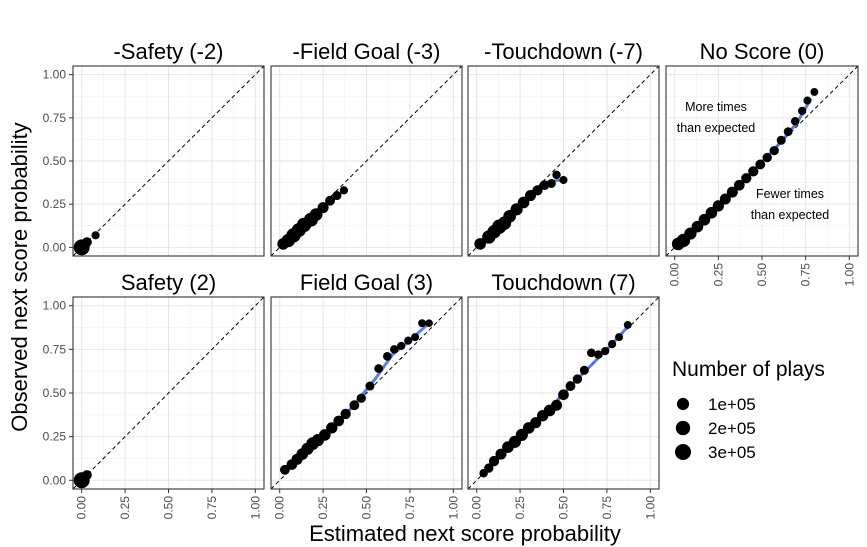 The image size is (867, 547). Describe the element at coordinates (716, 107) in the screenshot. I see `annotation-text: More times` at that location.